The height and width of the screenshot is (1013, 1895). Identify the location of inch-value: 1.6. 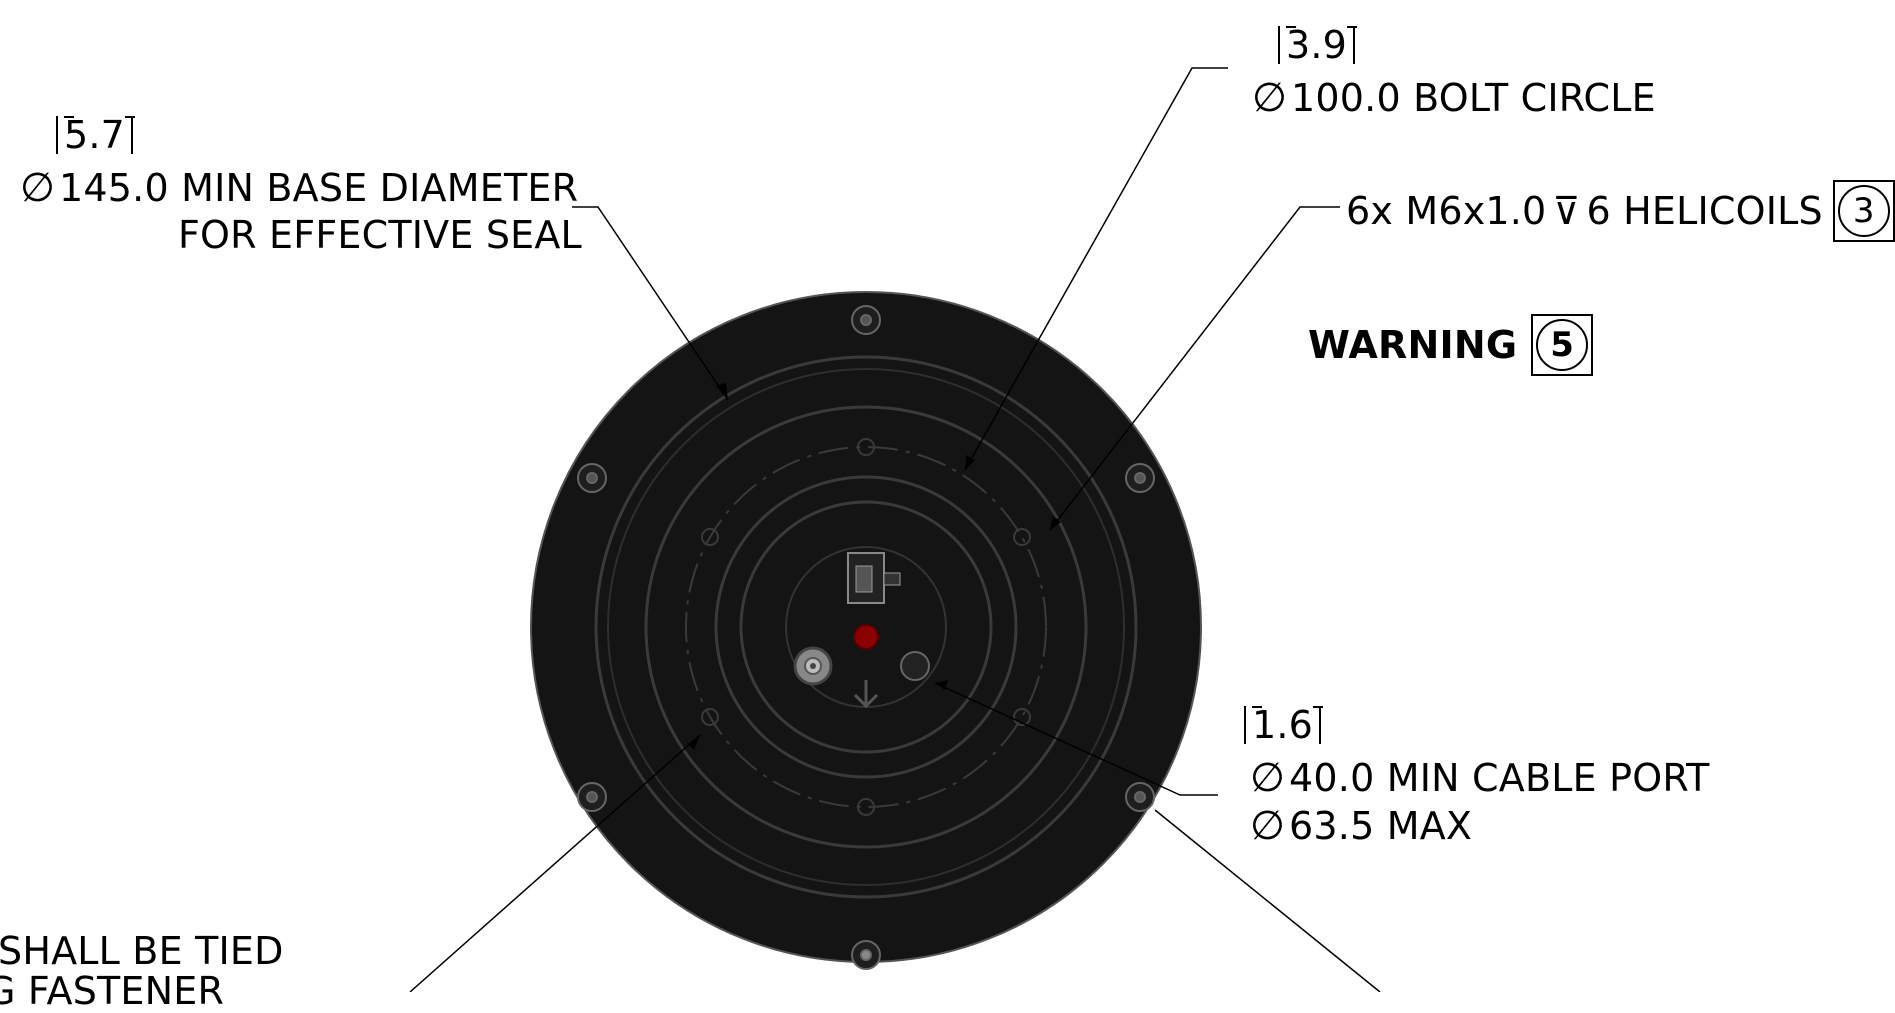
(1284, 725).